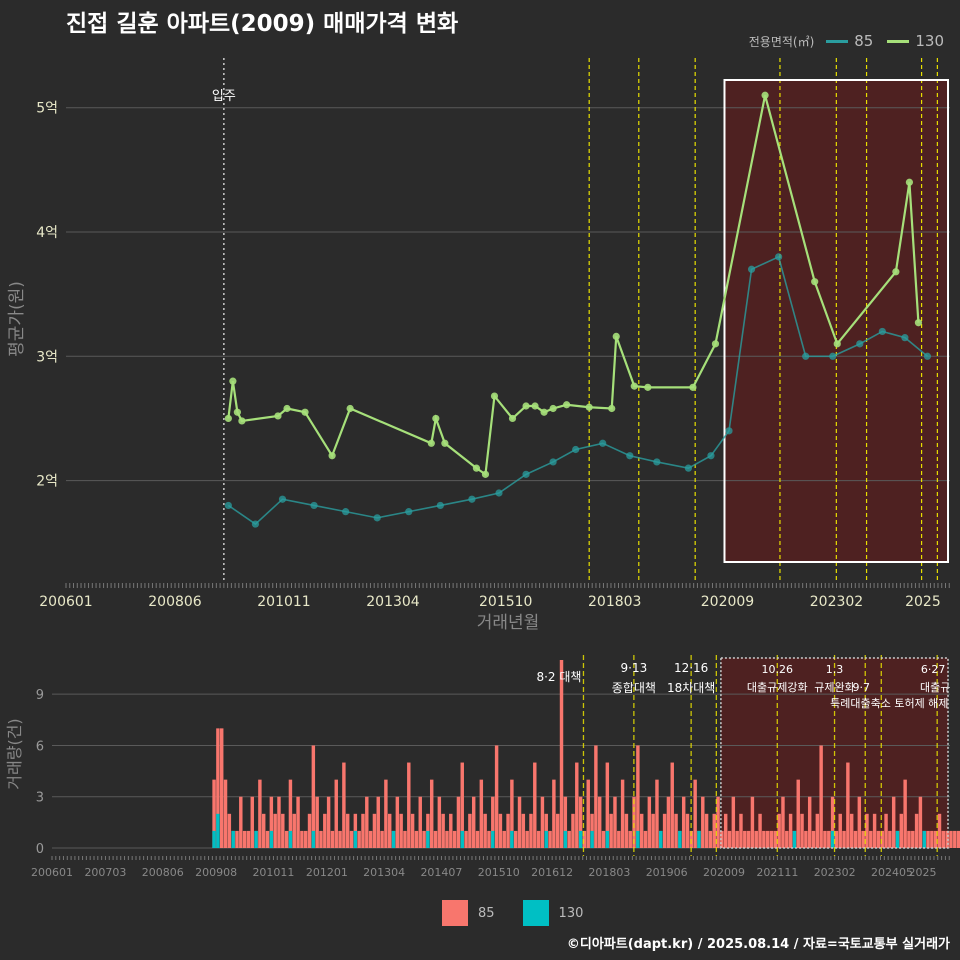  What do you see at coordinates (508, 623) in the screenshot?
I see `x-axis-title: 거래년월` at bounding box center [508, 623].